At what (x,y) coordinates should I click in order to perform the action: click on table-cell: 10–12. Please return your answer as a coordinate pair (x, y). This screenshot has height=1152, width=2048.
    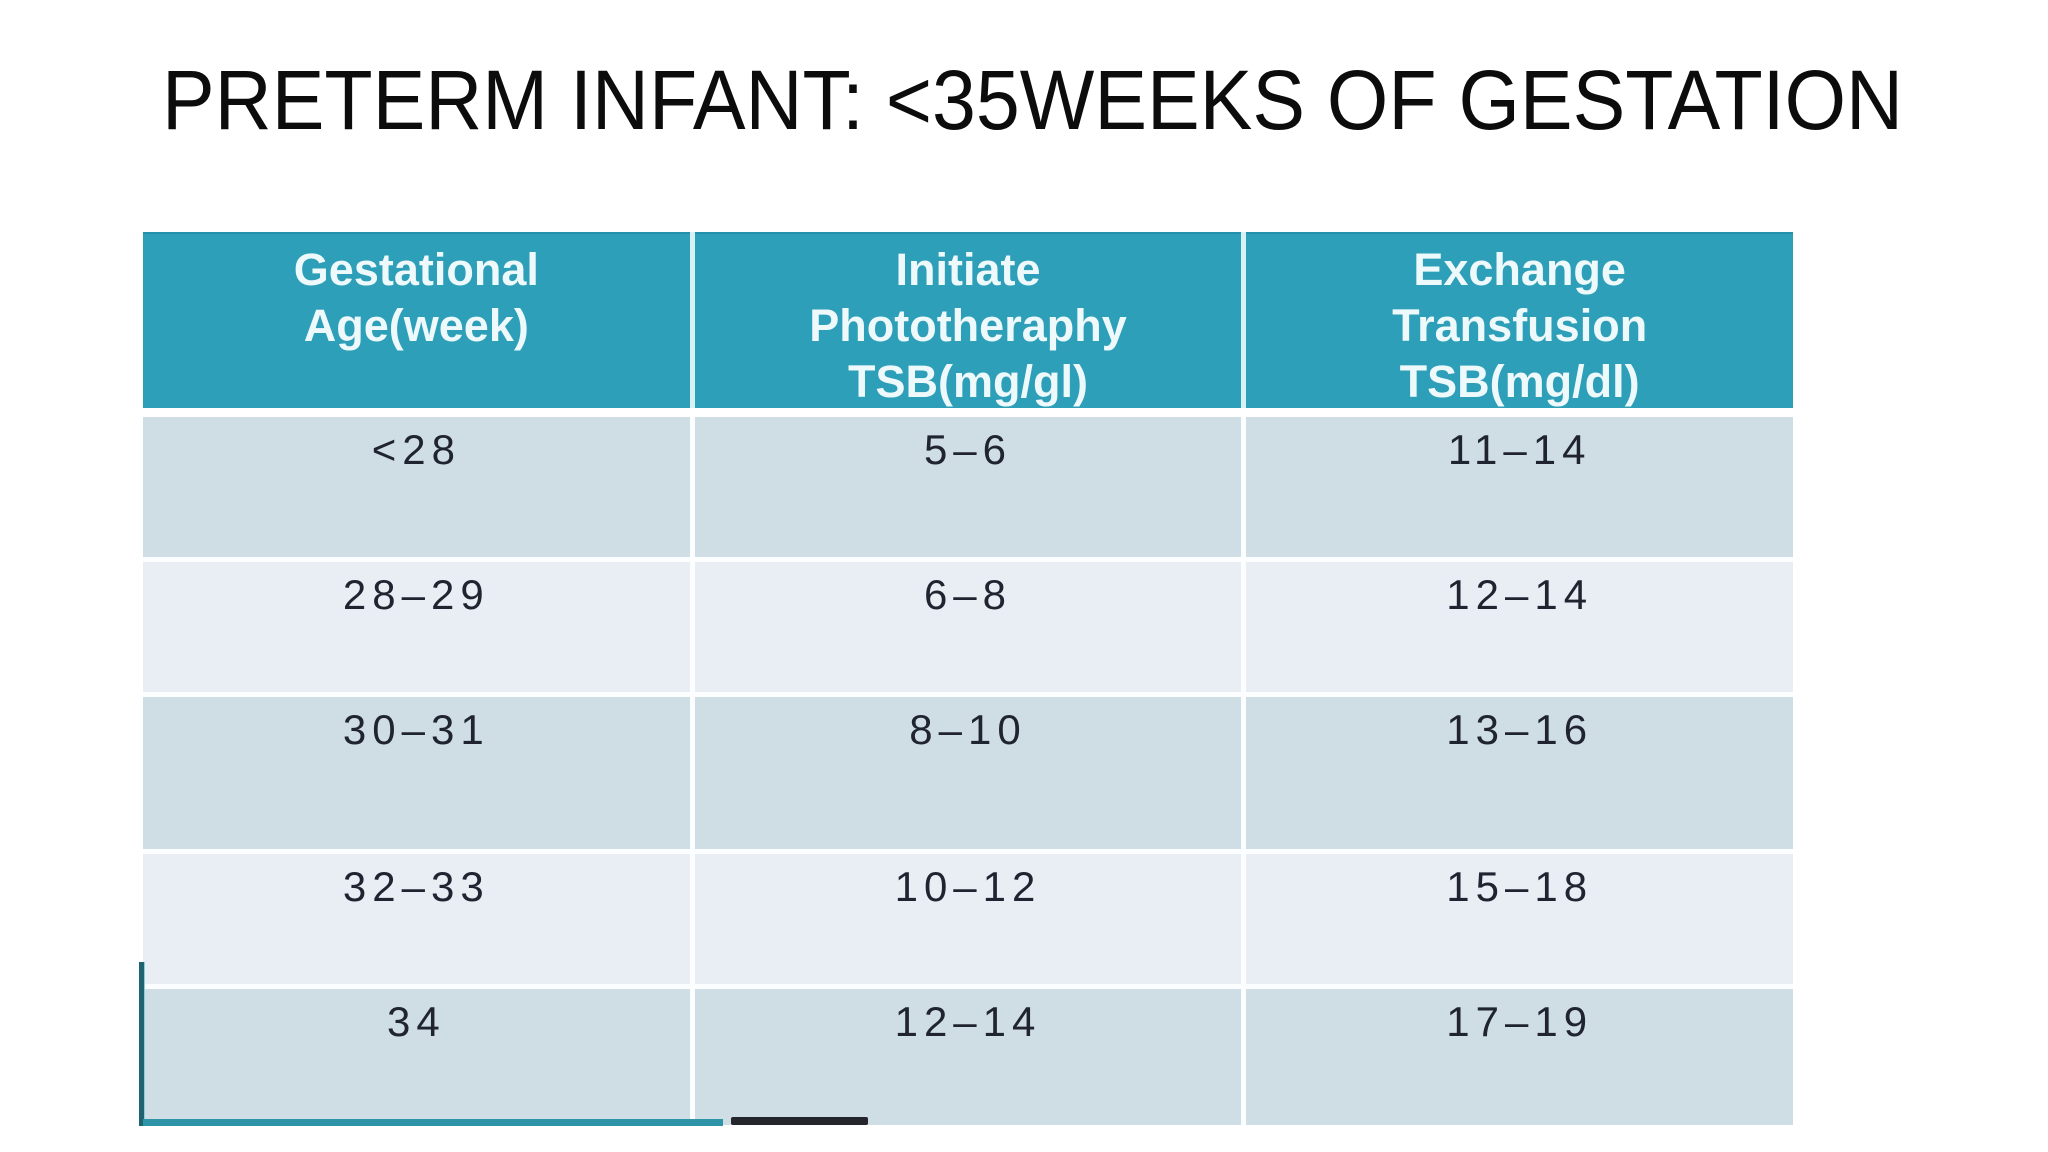
    Looking at the image, I should click on (968, 919).